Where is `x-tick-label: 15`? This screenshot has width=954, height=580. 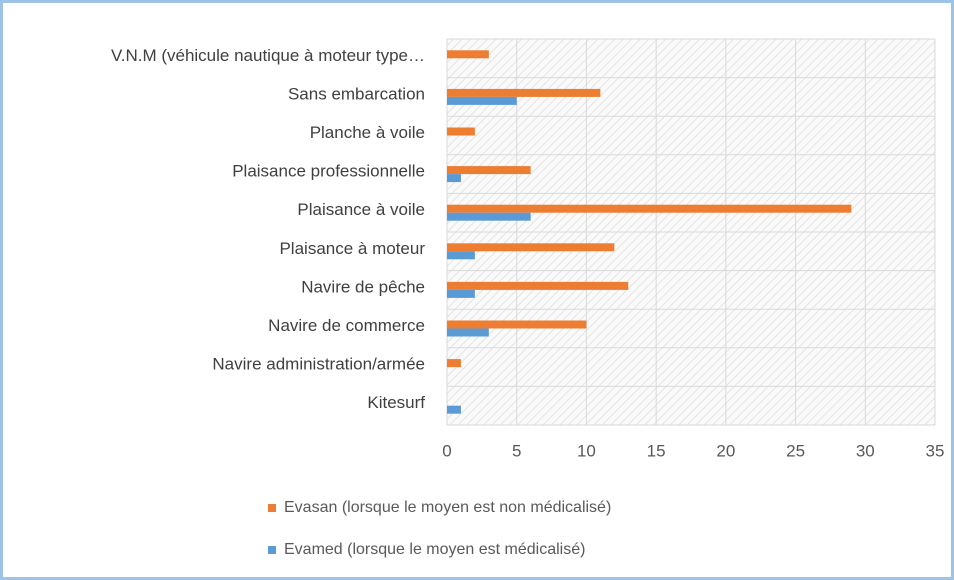
x-tick-label: 15 is located at coordinates (656, 450).